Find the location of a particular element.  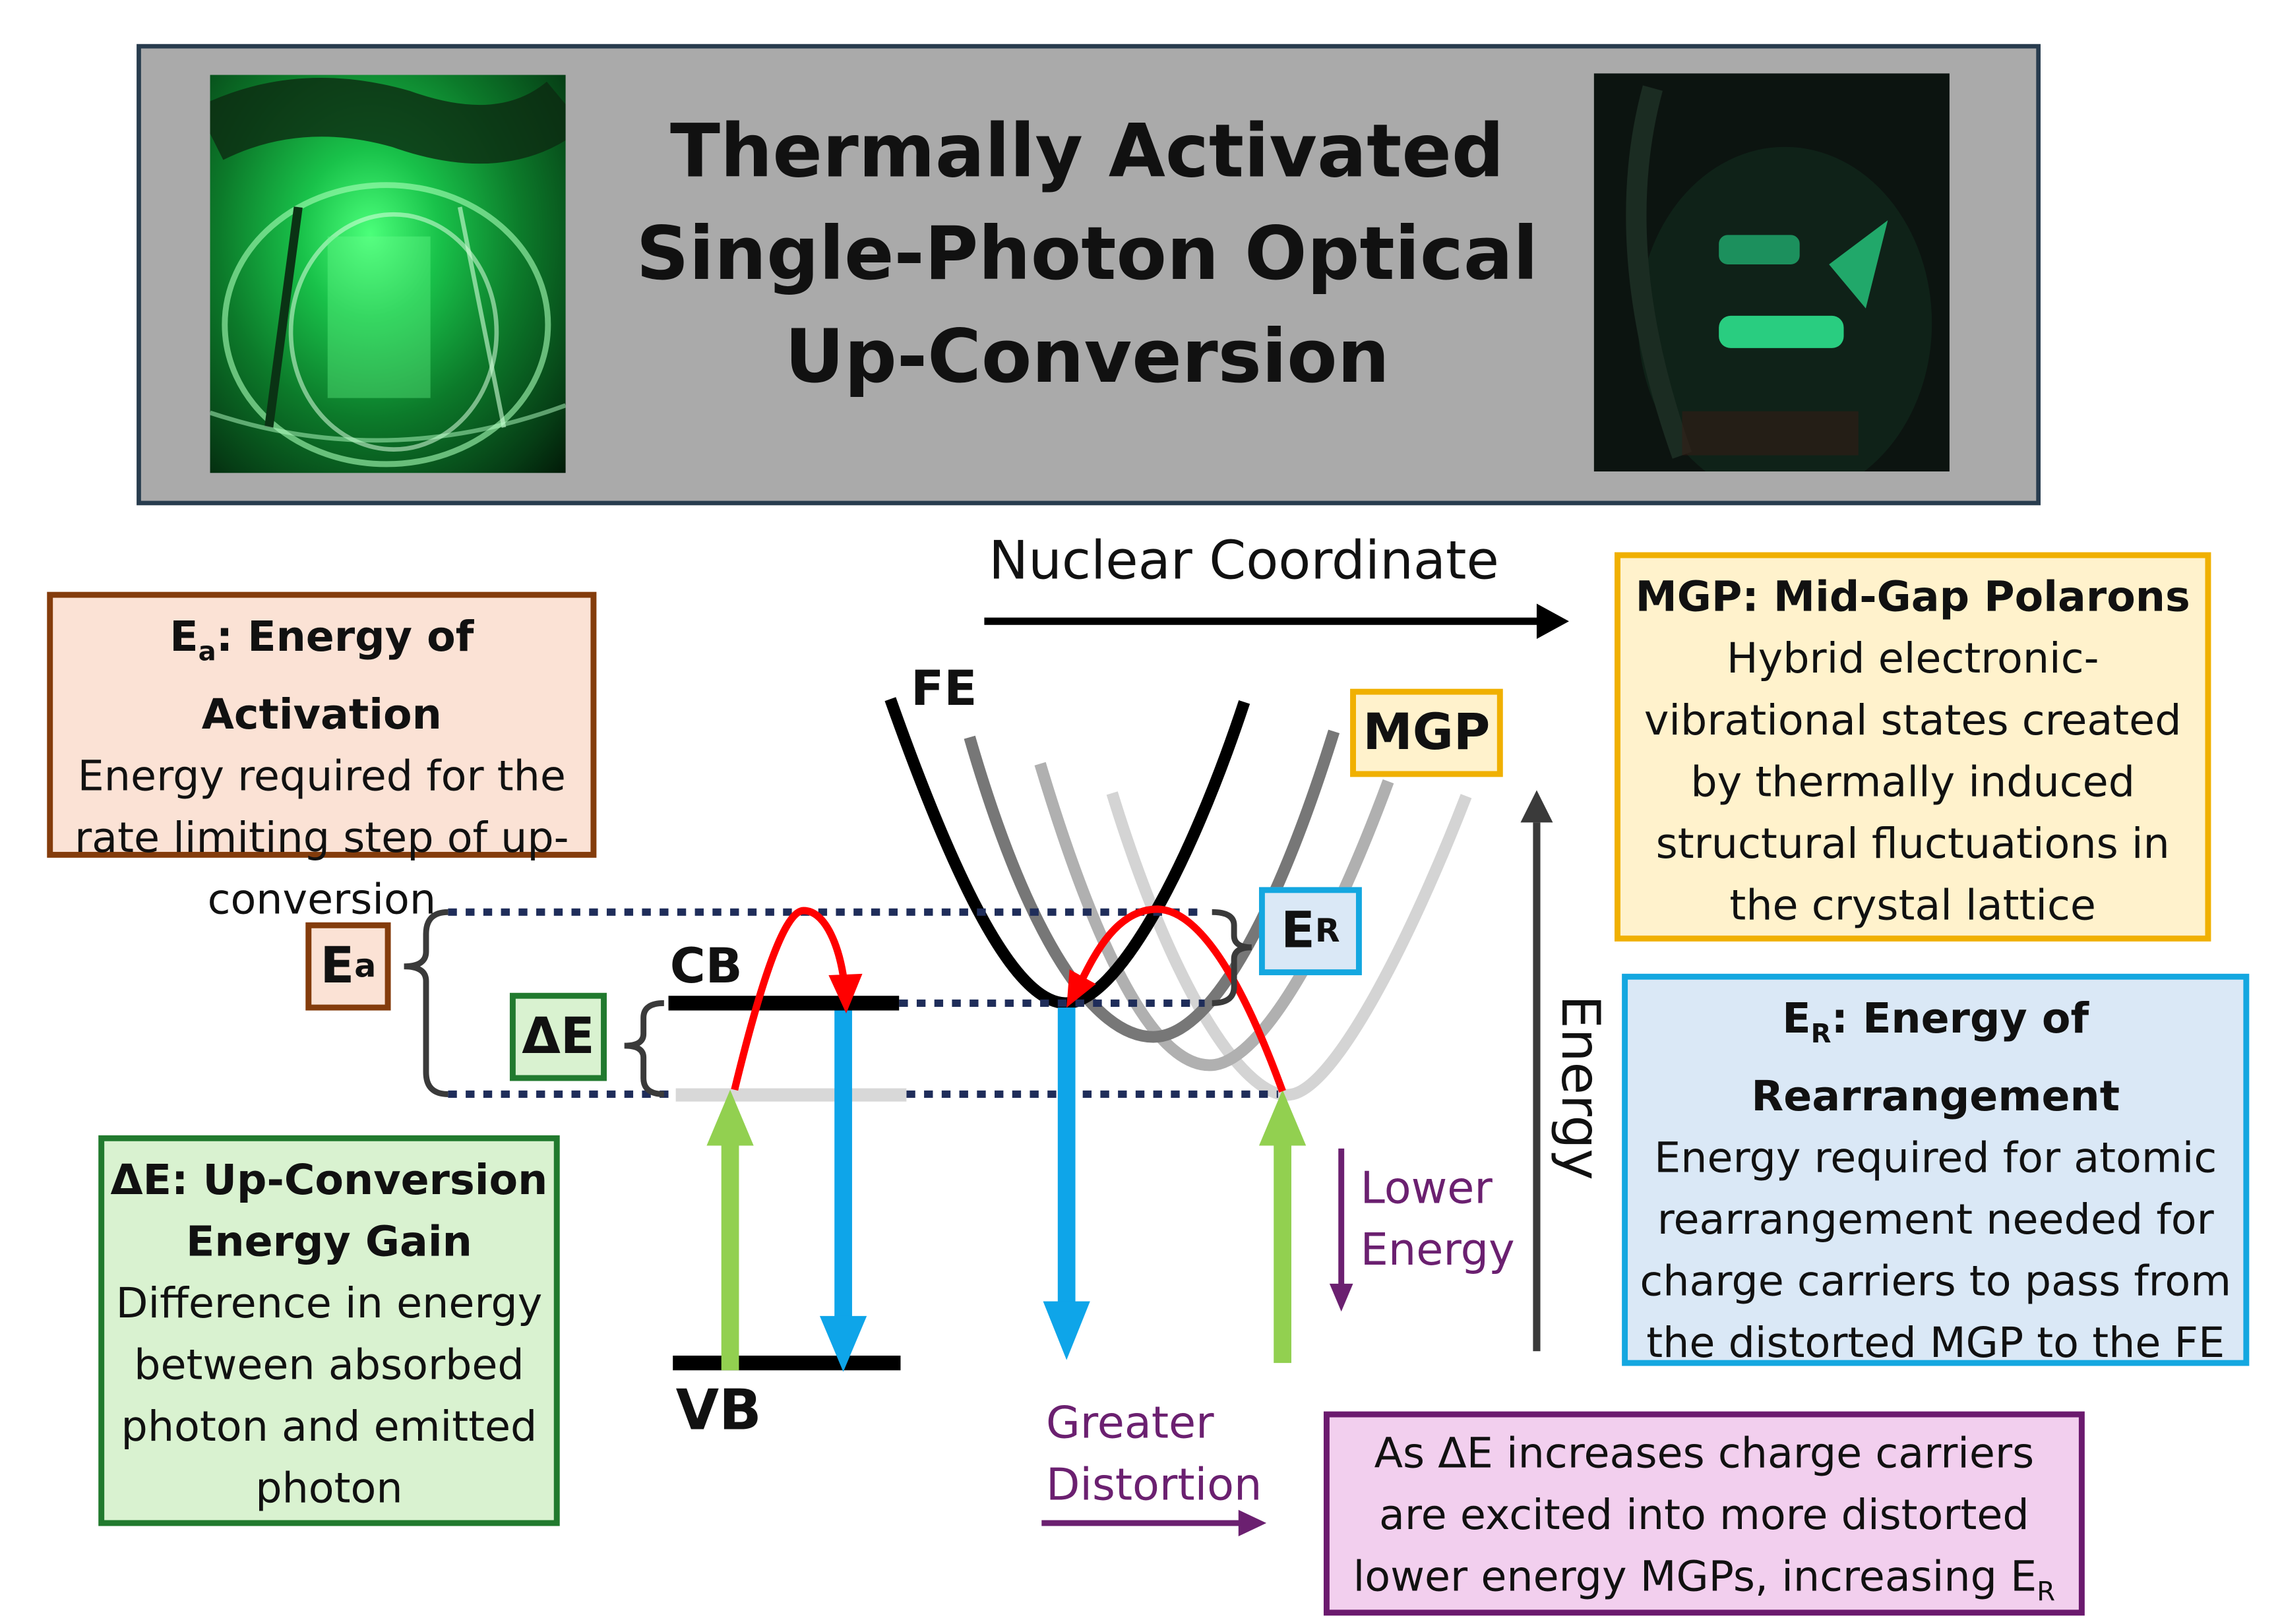

ea-tag-main: E is located at coordinates (337, 966).